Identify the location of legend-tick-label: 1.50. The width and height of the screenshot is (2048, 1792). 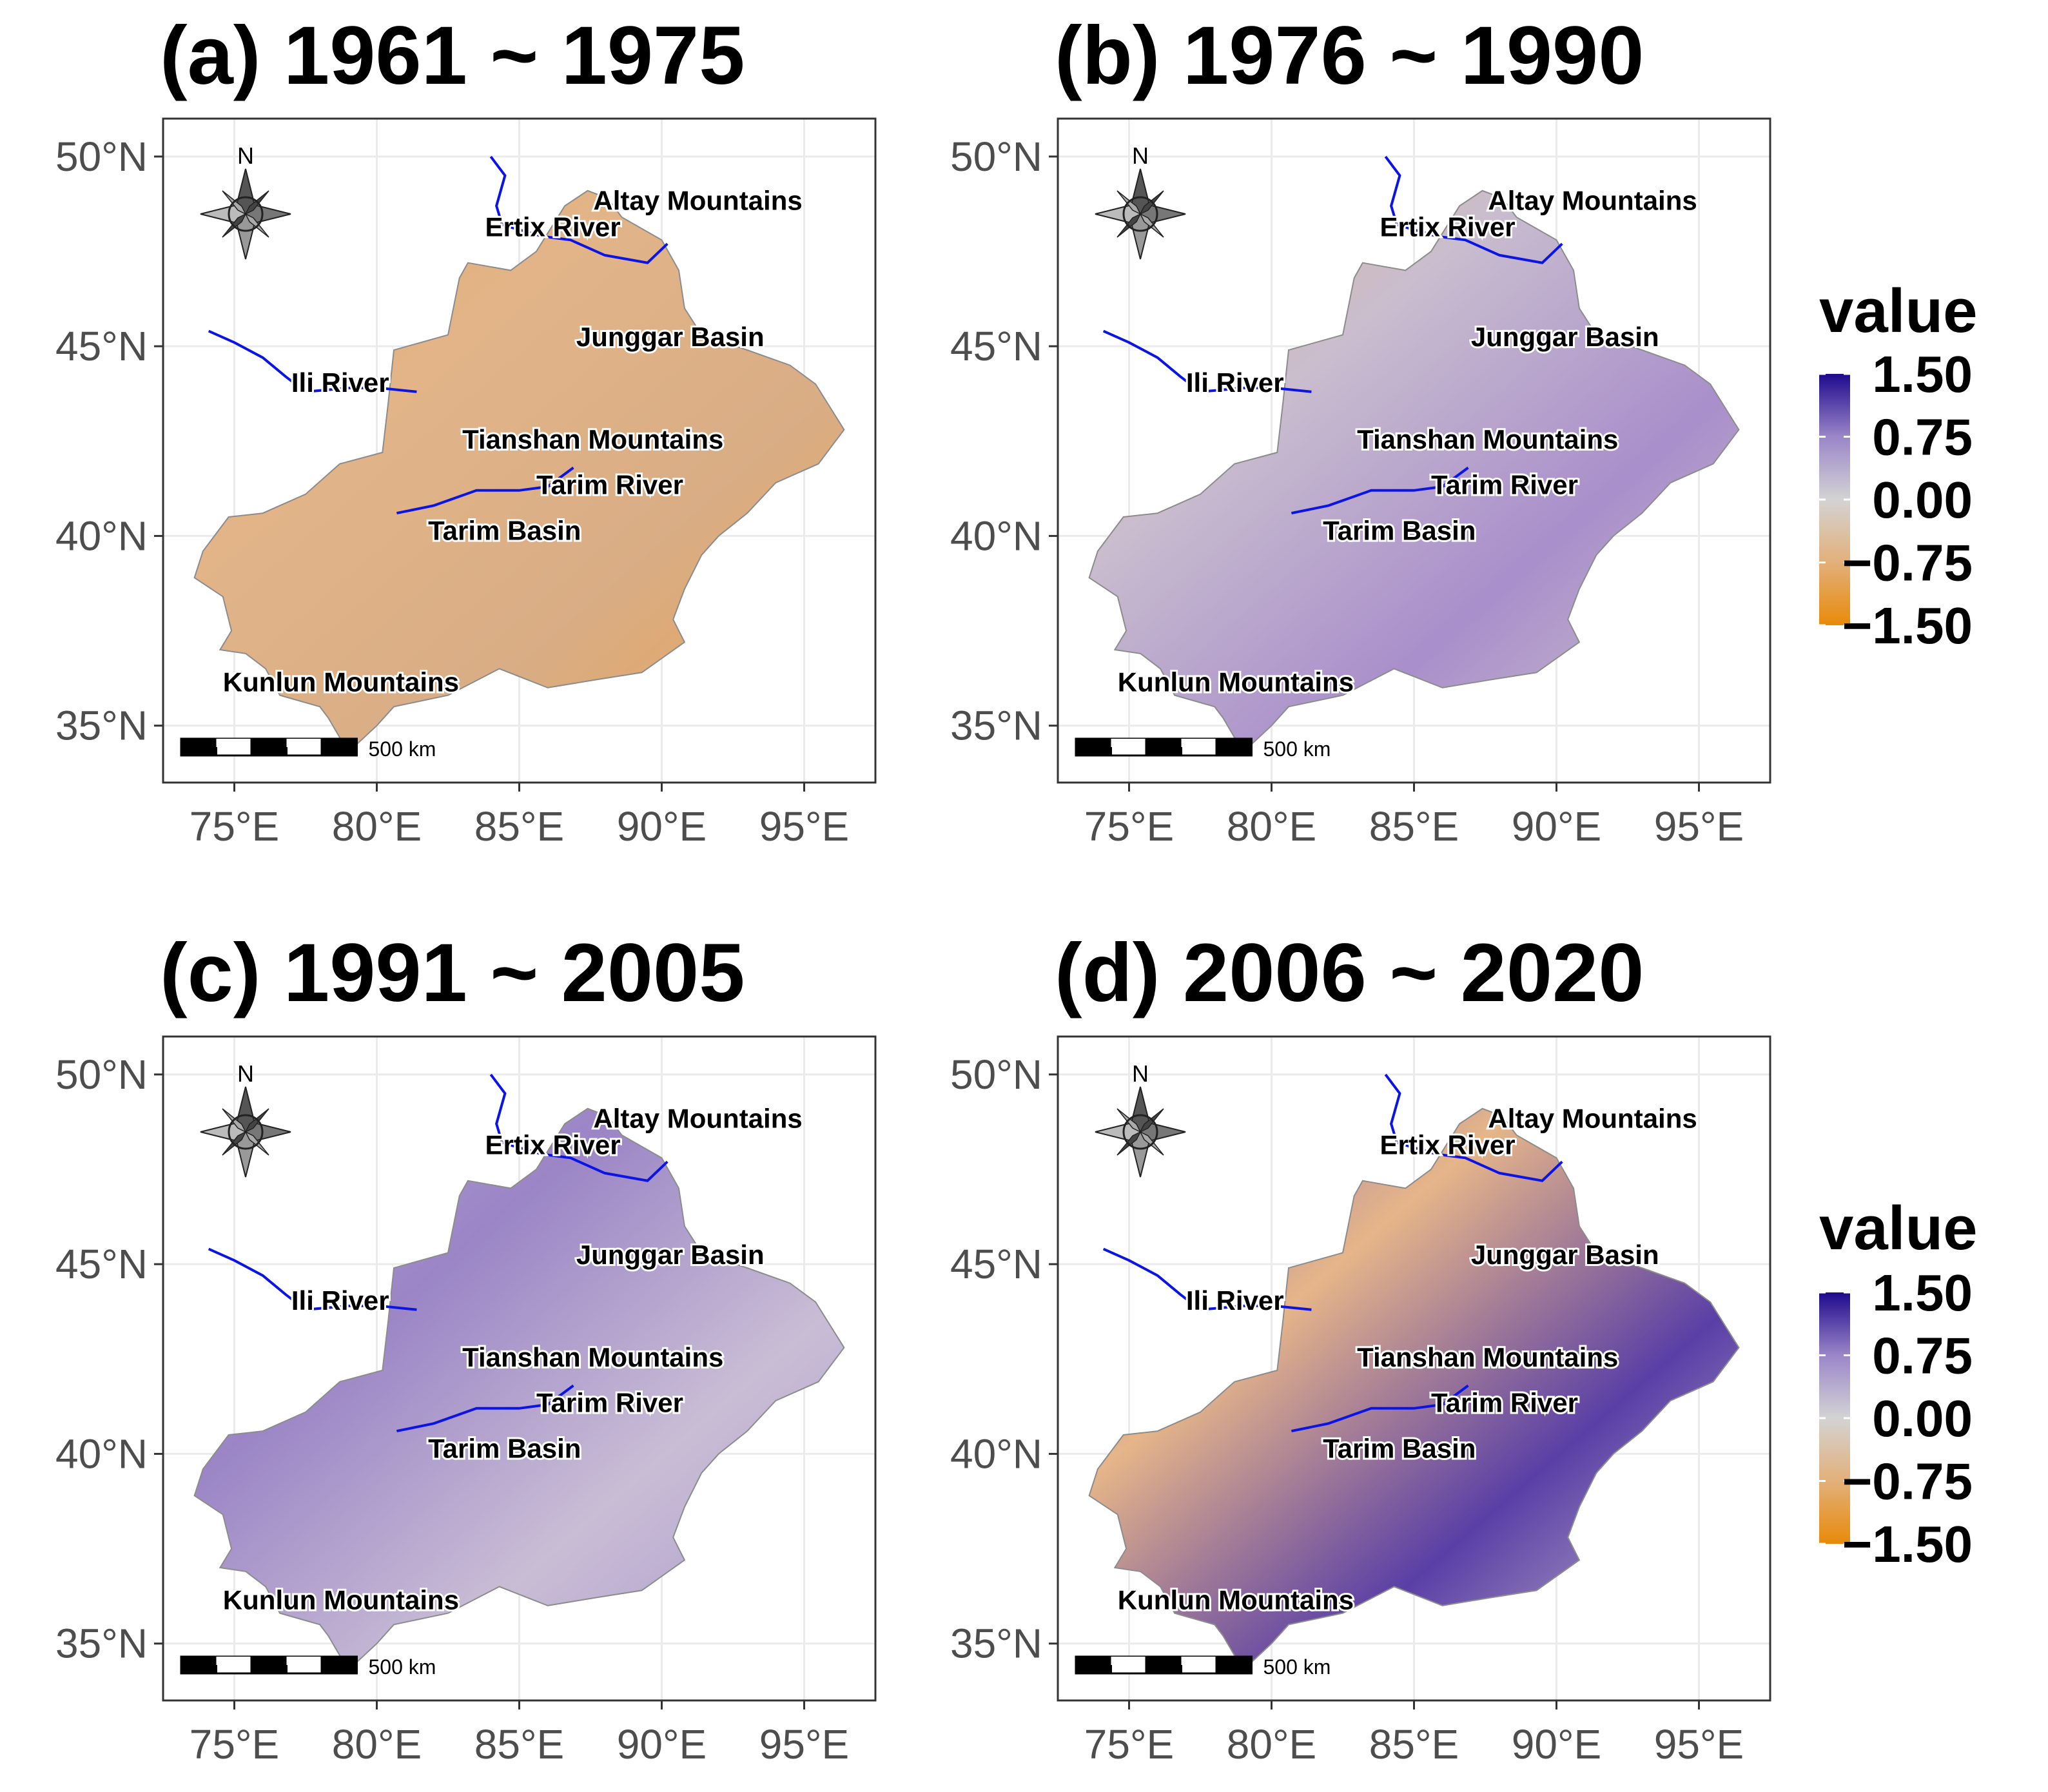
(1922, 1292).